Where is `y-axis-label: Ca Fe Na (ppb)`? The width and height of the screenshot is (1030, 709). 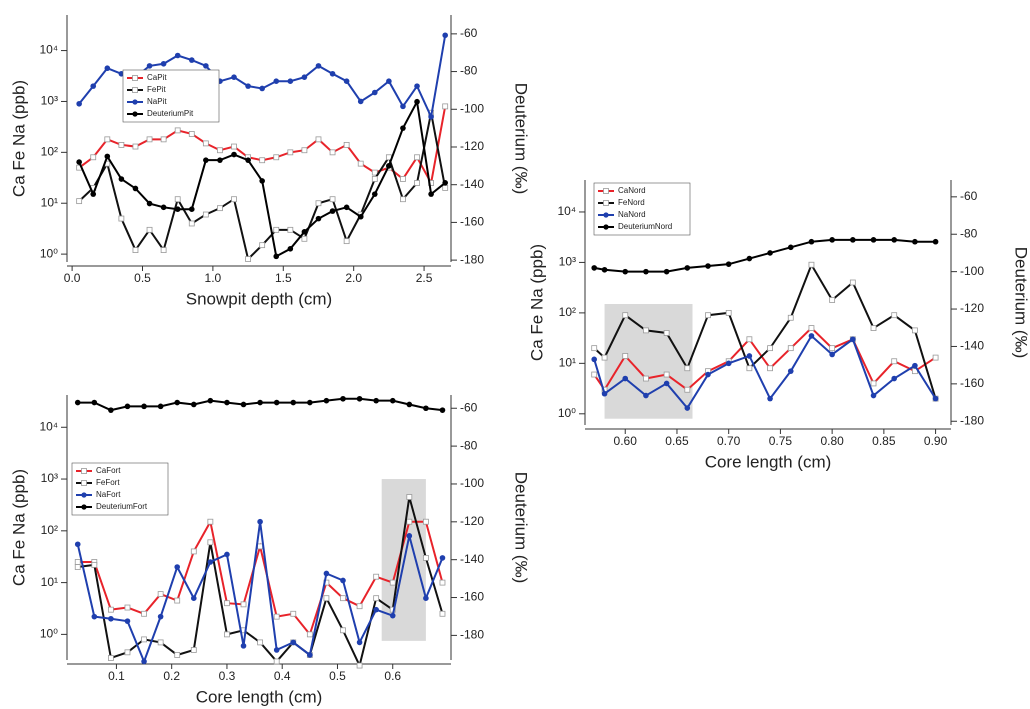 y-axis-label: Ca Fe Na (ppb) is located at coordinates (18, 138).